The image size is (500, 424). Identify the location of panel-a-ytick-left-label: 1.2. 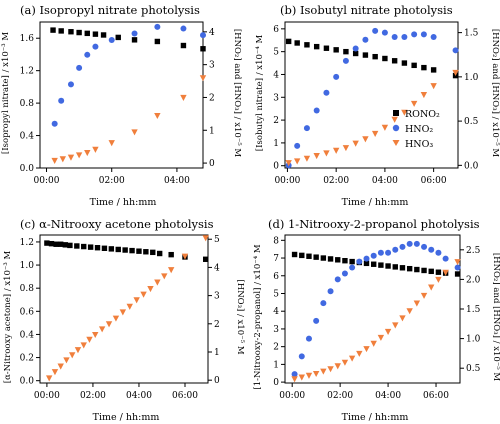
(27, 72).